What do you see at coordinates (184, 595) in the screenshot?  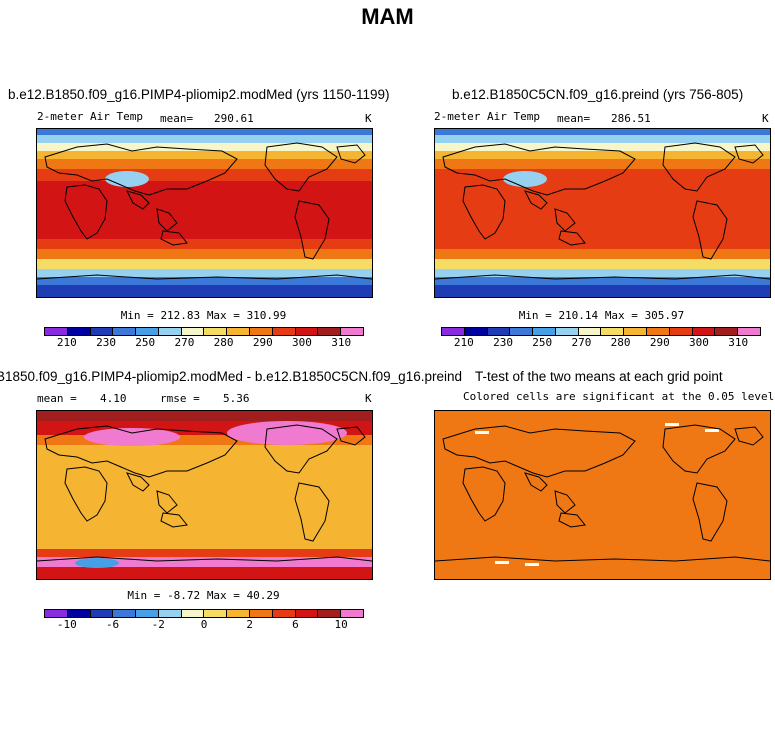 I see `min-value-bottom-left: -8.72` at bounding box center [184, 595].